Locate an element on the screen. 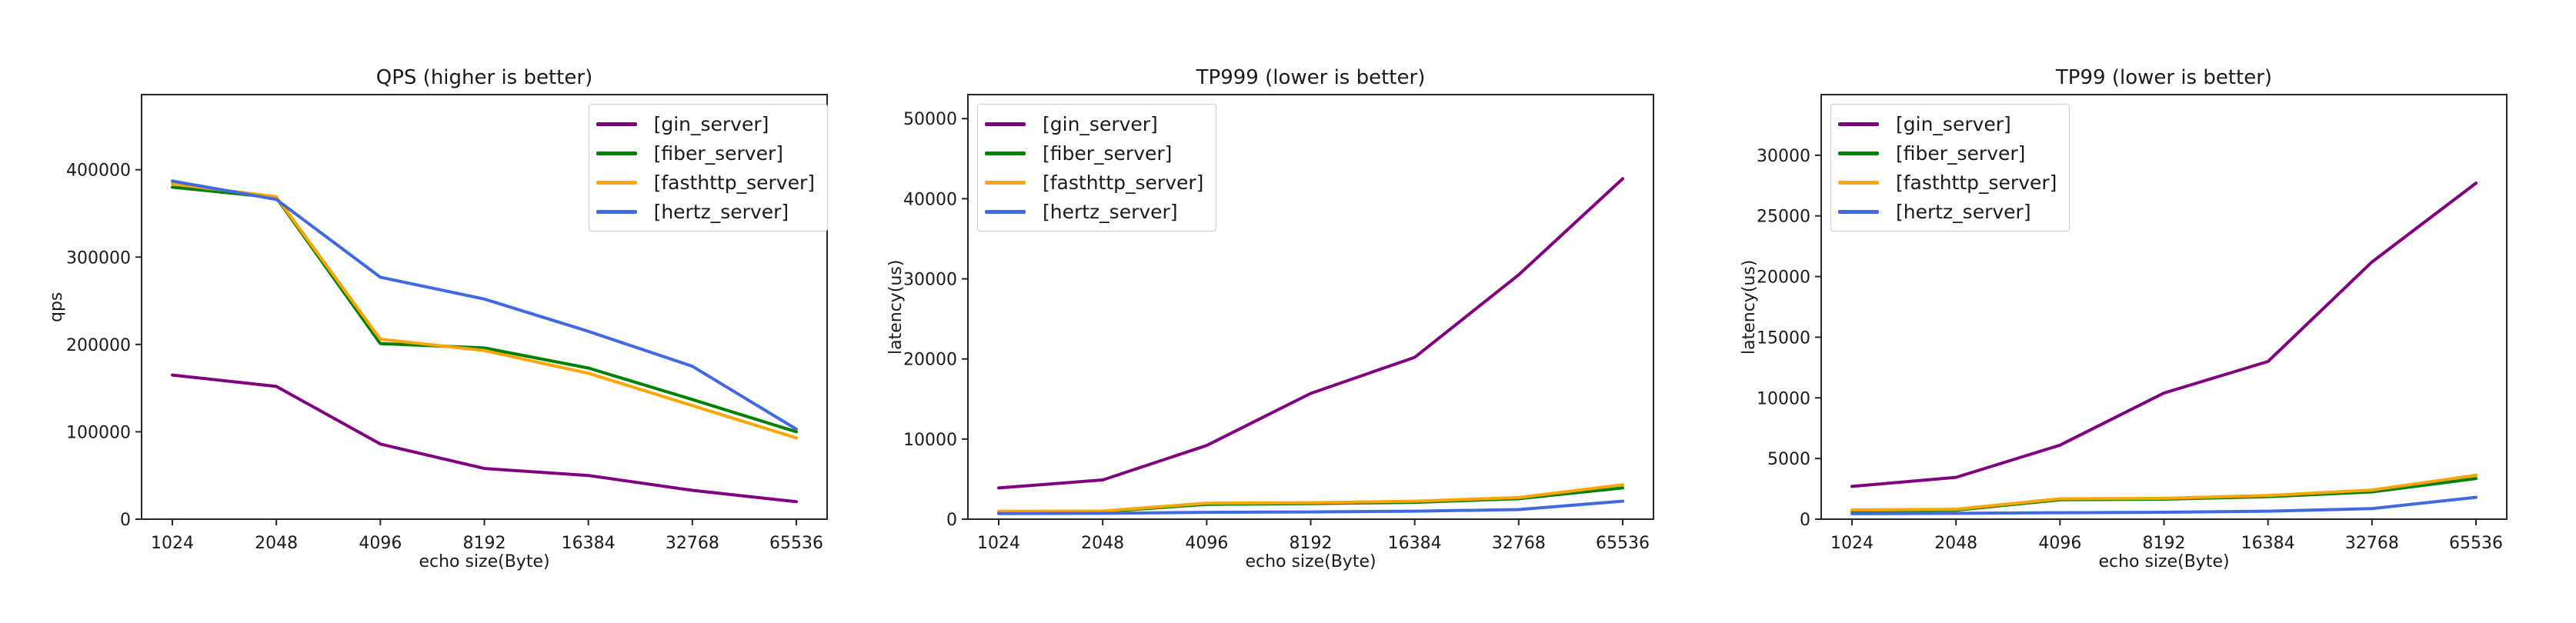 Image resolution: width=2576 pixels, height=623 pixels. y-tick-label: 200000 is located at coordinates (99, 345).